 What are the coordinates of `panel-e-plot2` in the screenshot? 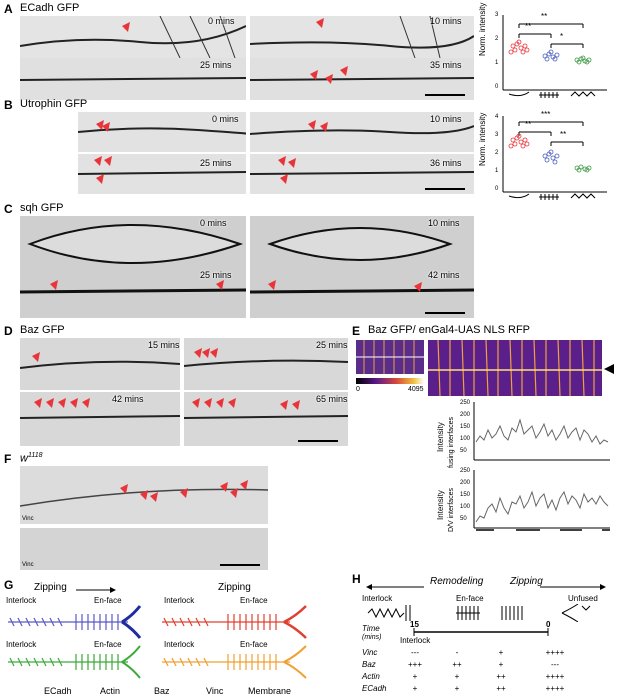 It's located at (541, 500).